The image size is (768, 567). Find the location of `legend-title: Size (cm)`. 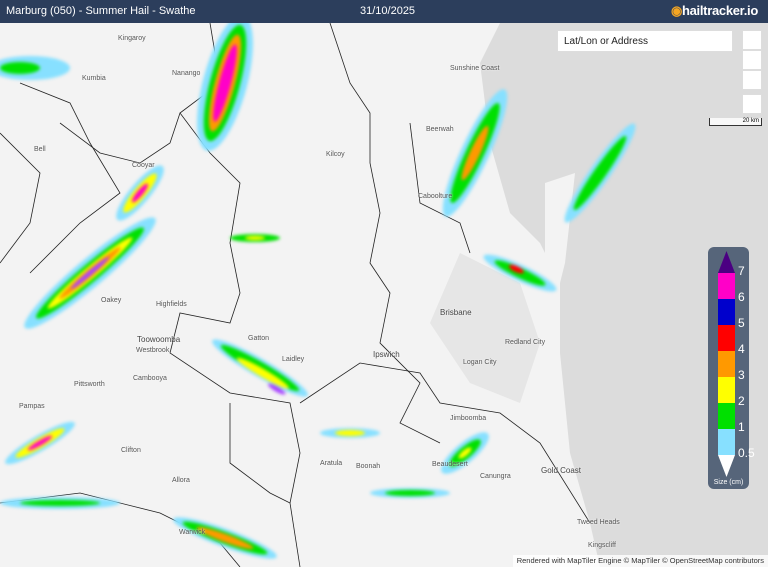

legend-title: Size (cm) is located at coordinates (728, 482).